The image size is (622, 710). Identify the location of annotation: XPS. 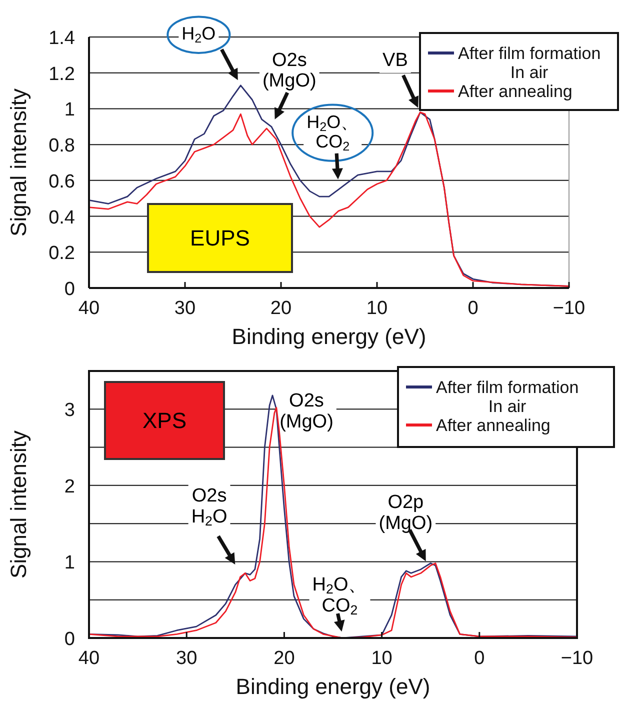
(164, 421).